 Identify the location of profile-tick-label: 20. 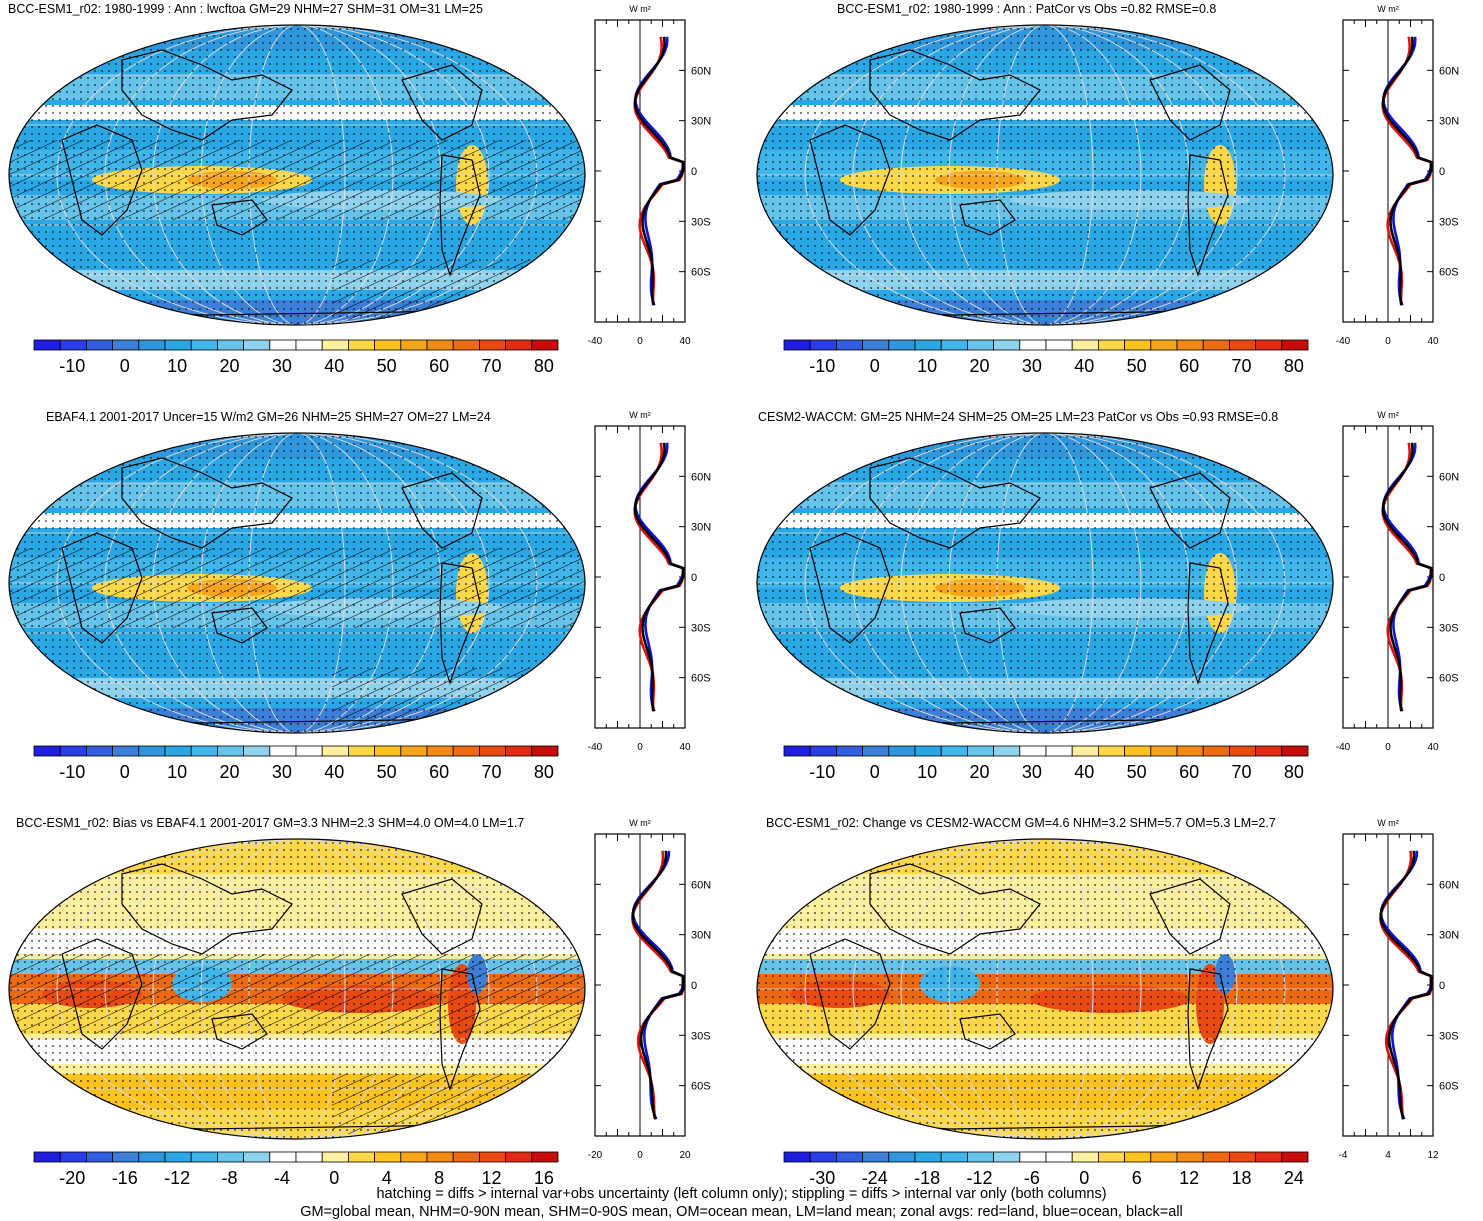
(685, 1155).